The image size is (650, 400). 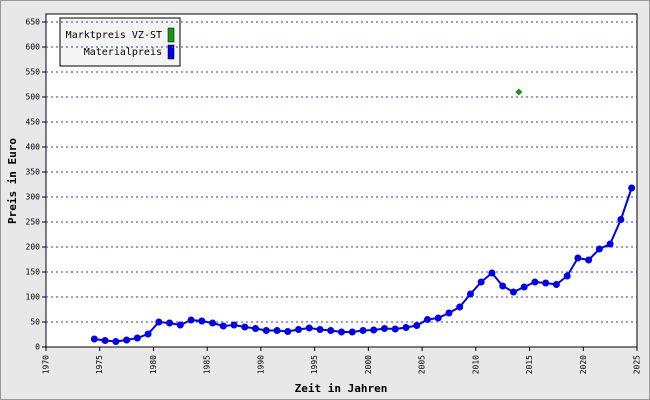 I want to click on legend: Marktpreis VZ-ST Materialpreis, so click(x=120, y=42).